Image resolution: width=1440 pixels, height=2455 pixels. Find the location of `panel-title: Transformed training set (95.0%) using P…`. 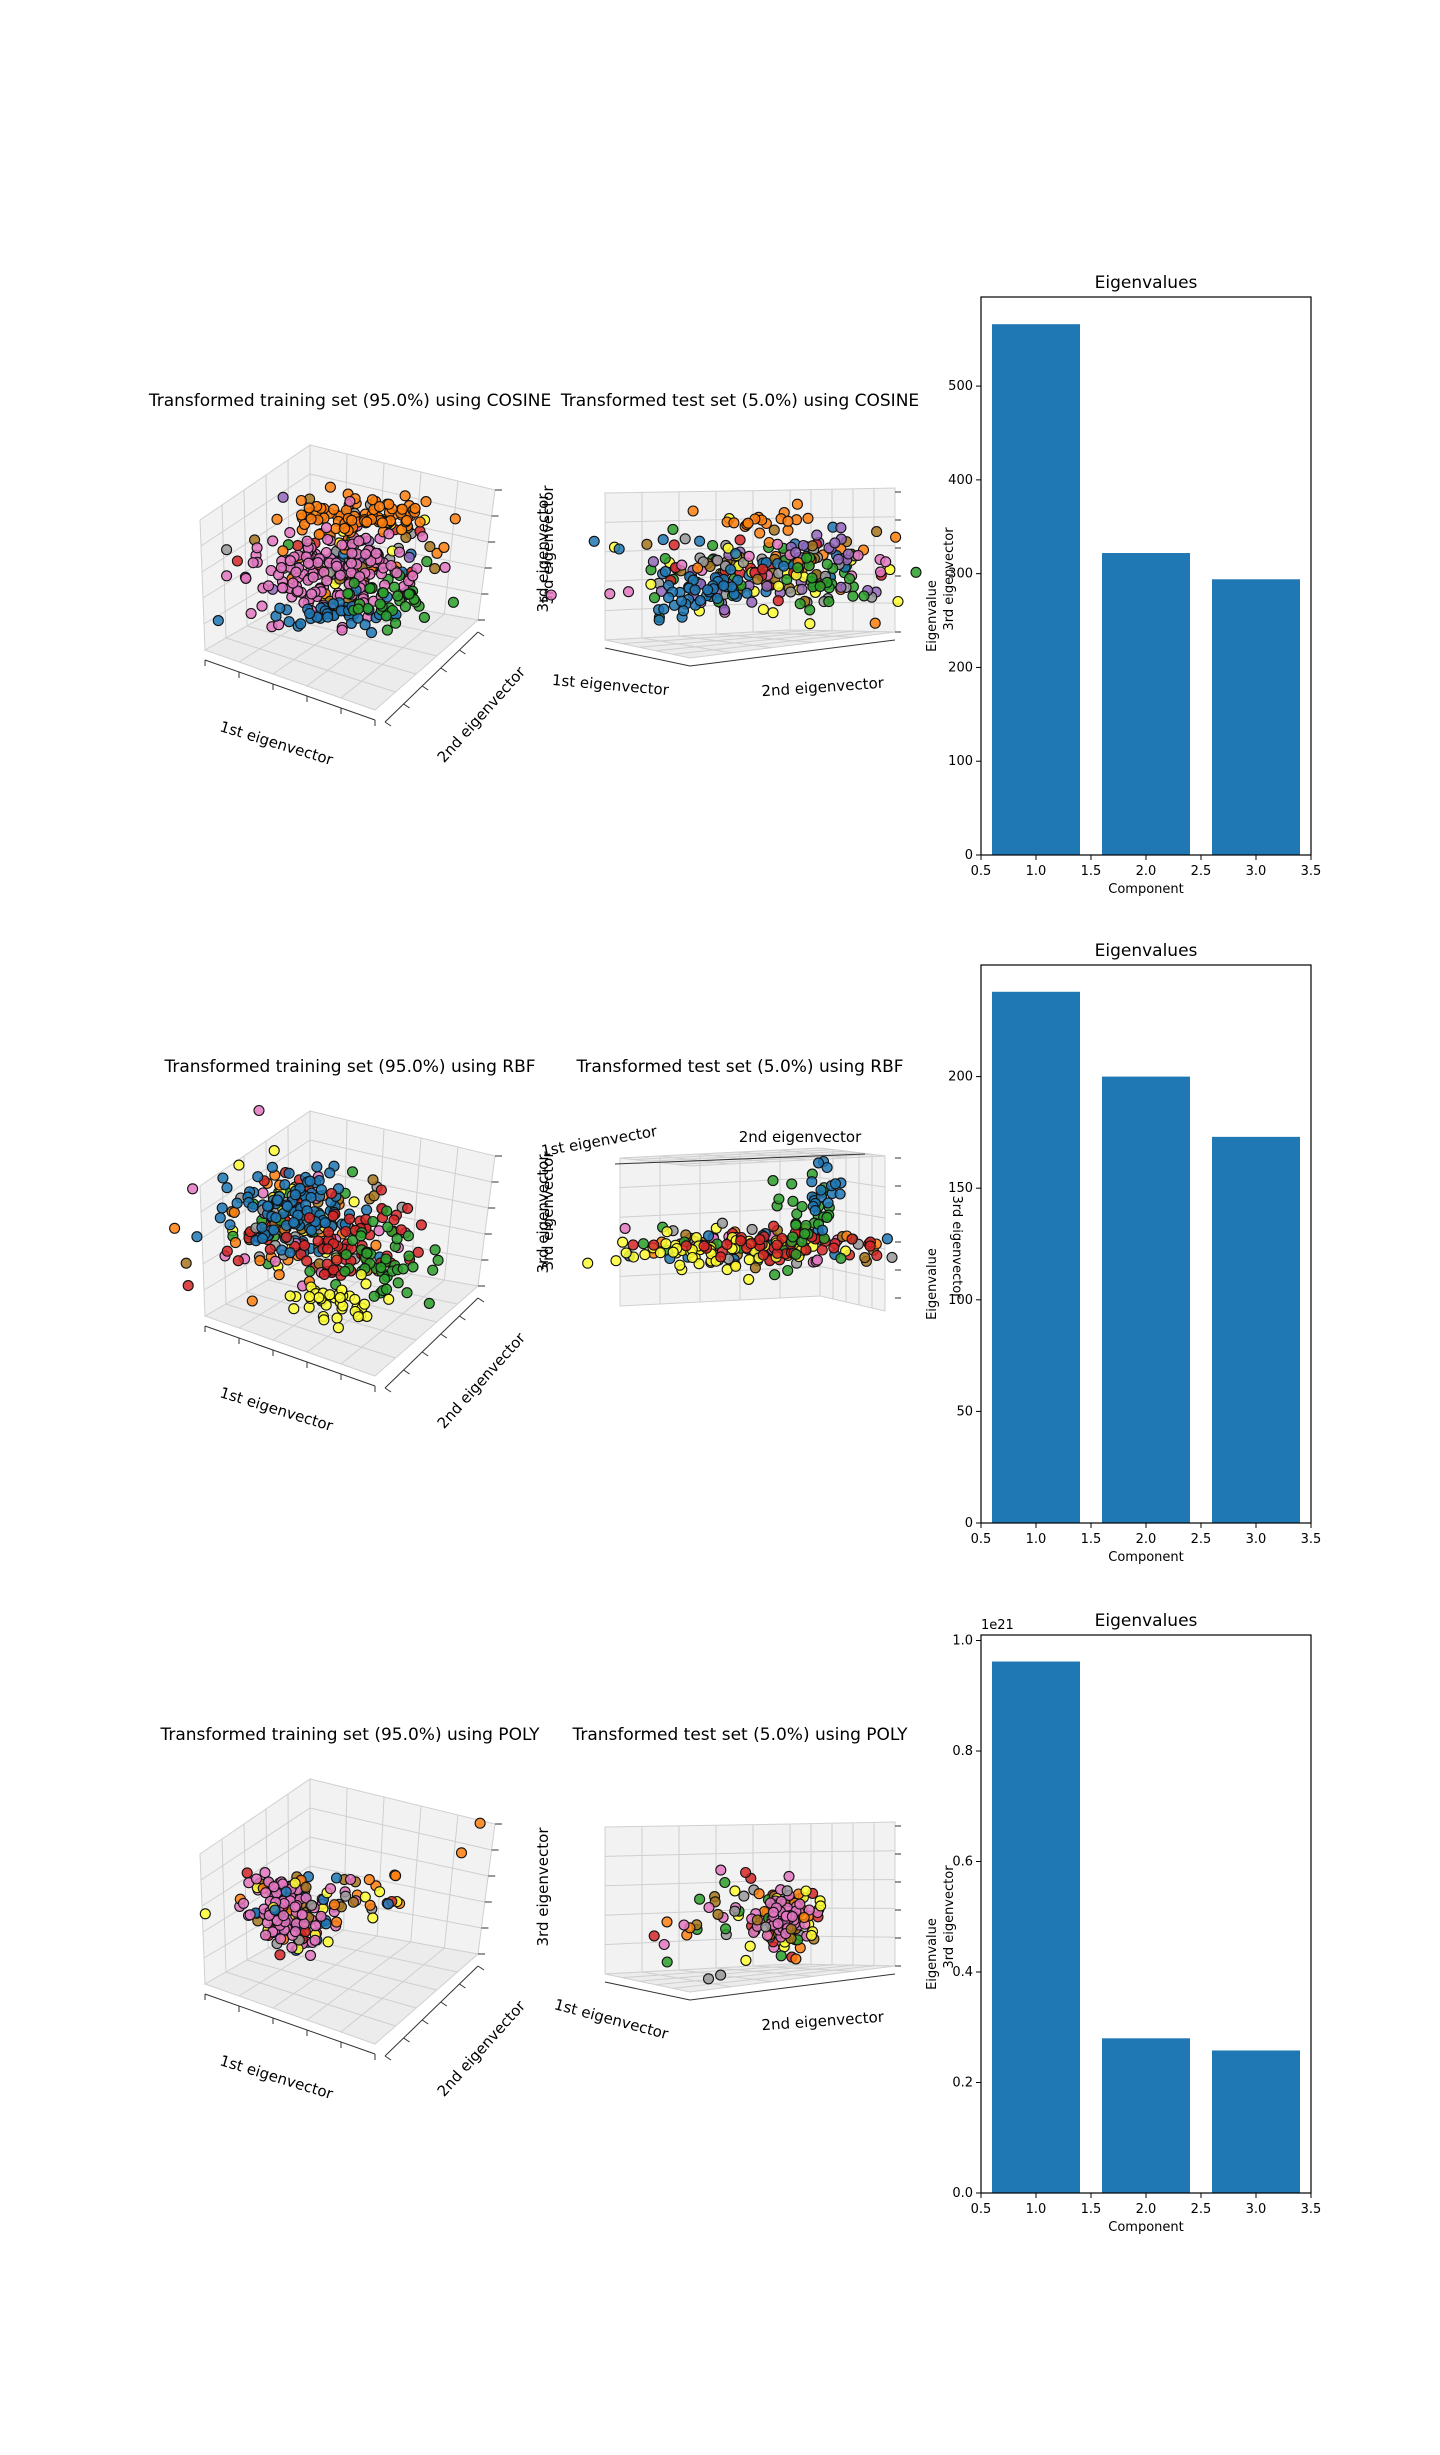

panel-title: Transformed training set (95.0%) using P… is located at coordinates (349, 1735).